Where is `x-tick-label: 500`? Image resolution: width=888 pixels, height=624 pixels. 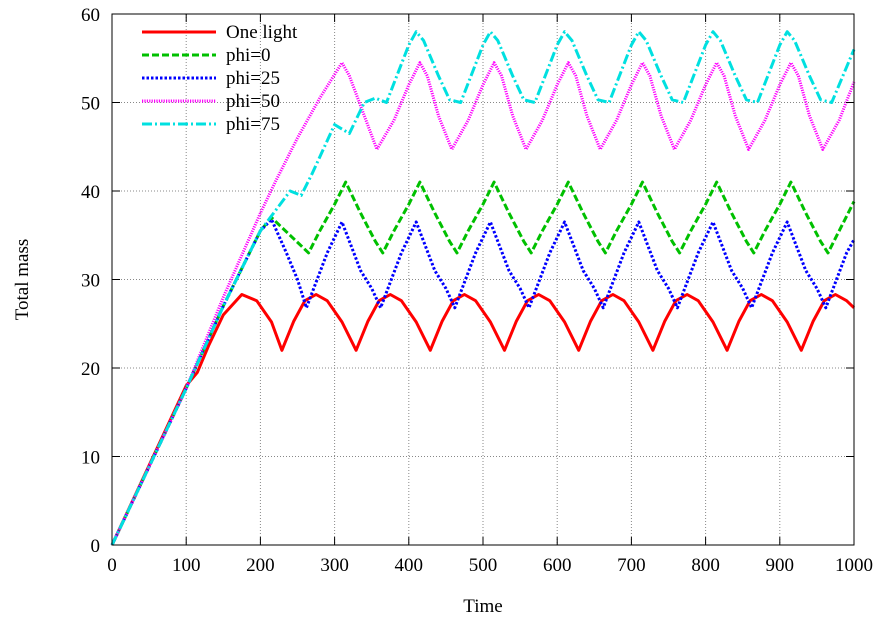
x-tick-label: 500 is located at coordinates (483, 565).